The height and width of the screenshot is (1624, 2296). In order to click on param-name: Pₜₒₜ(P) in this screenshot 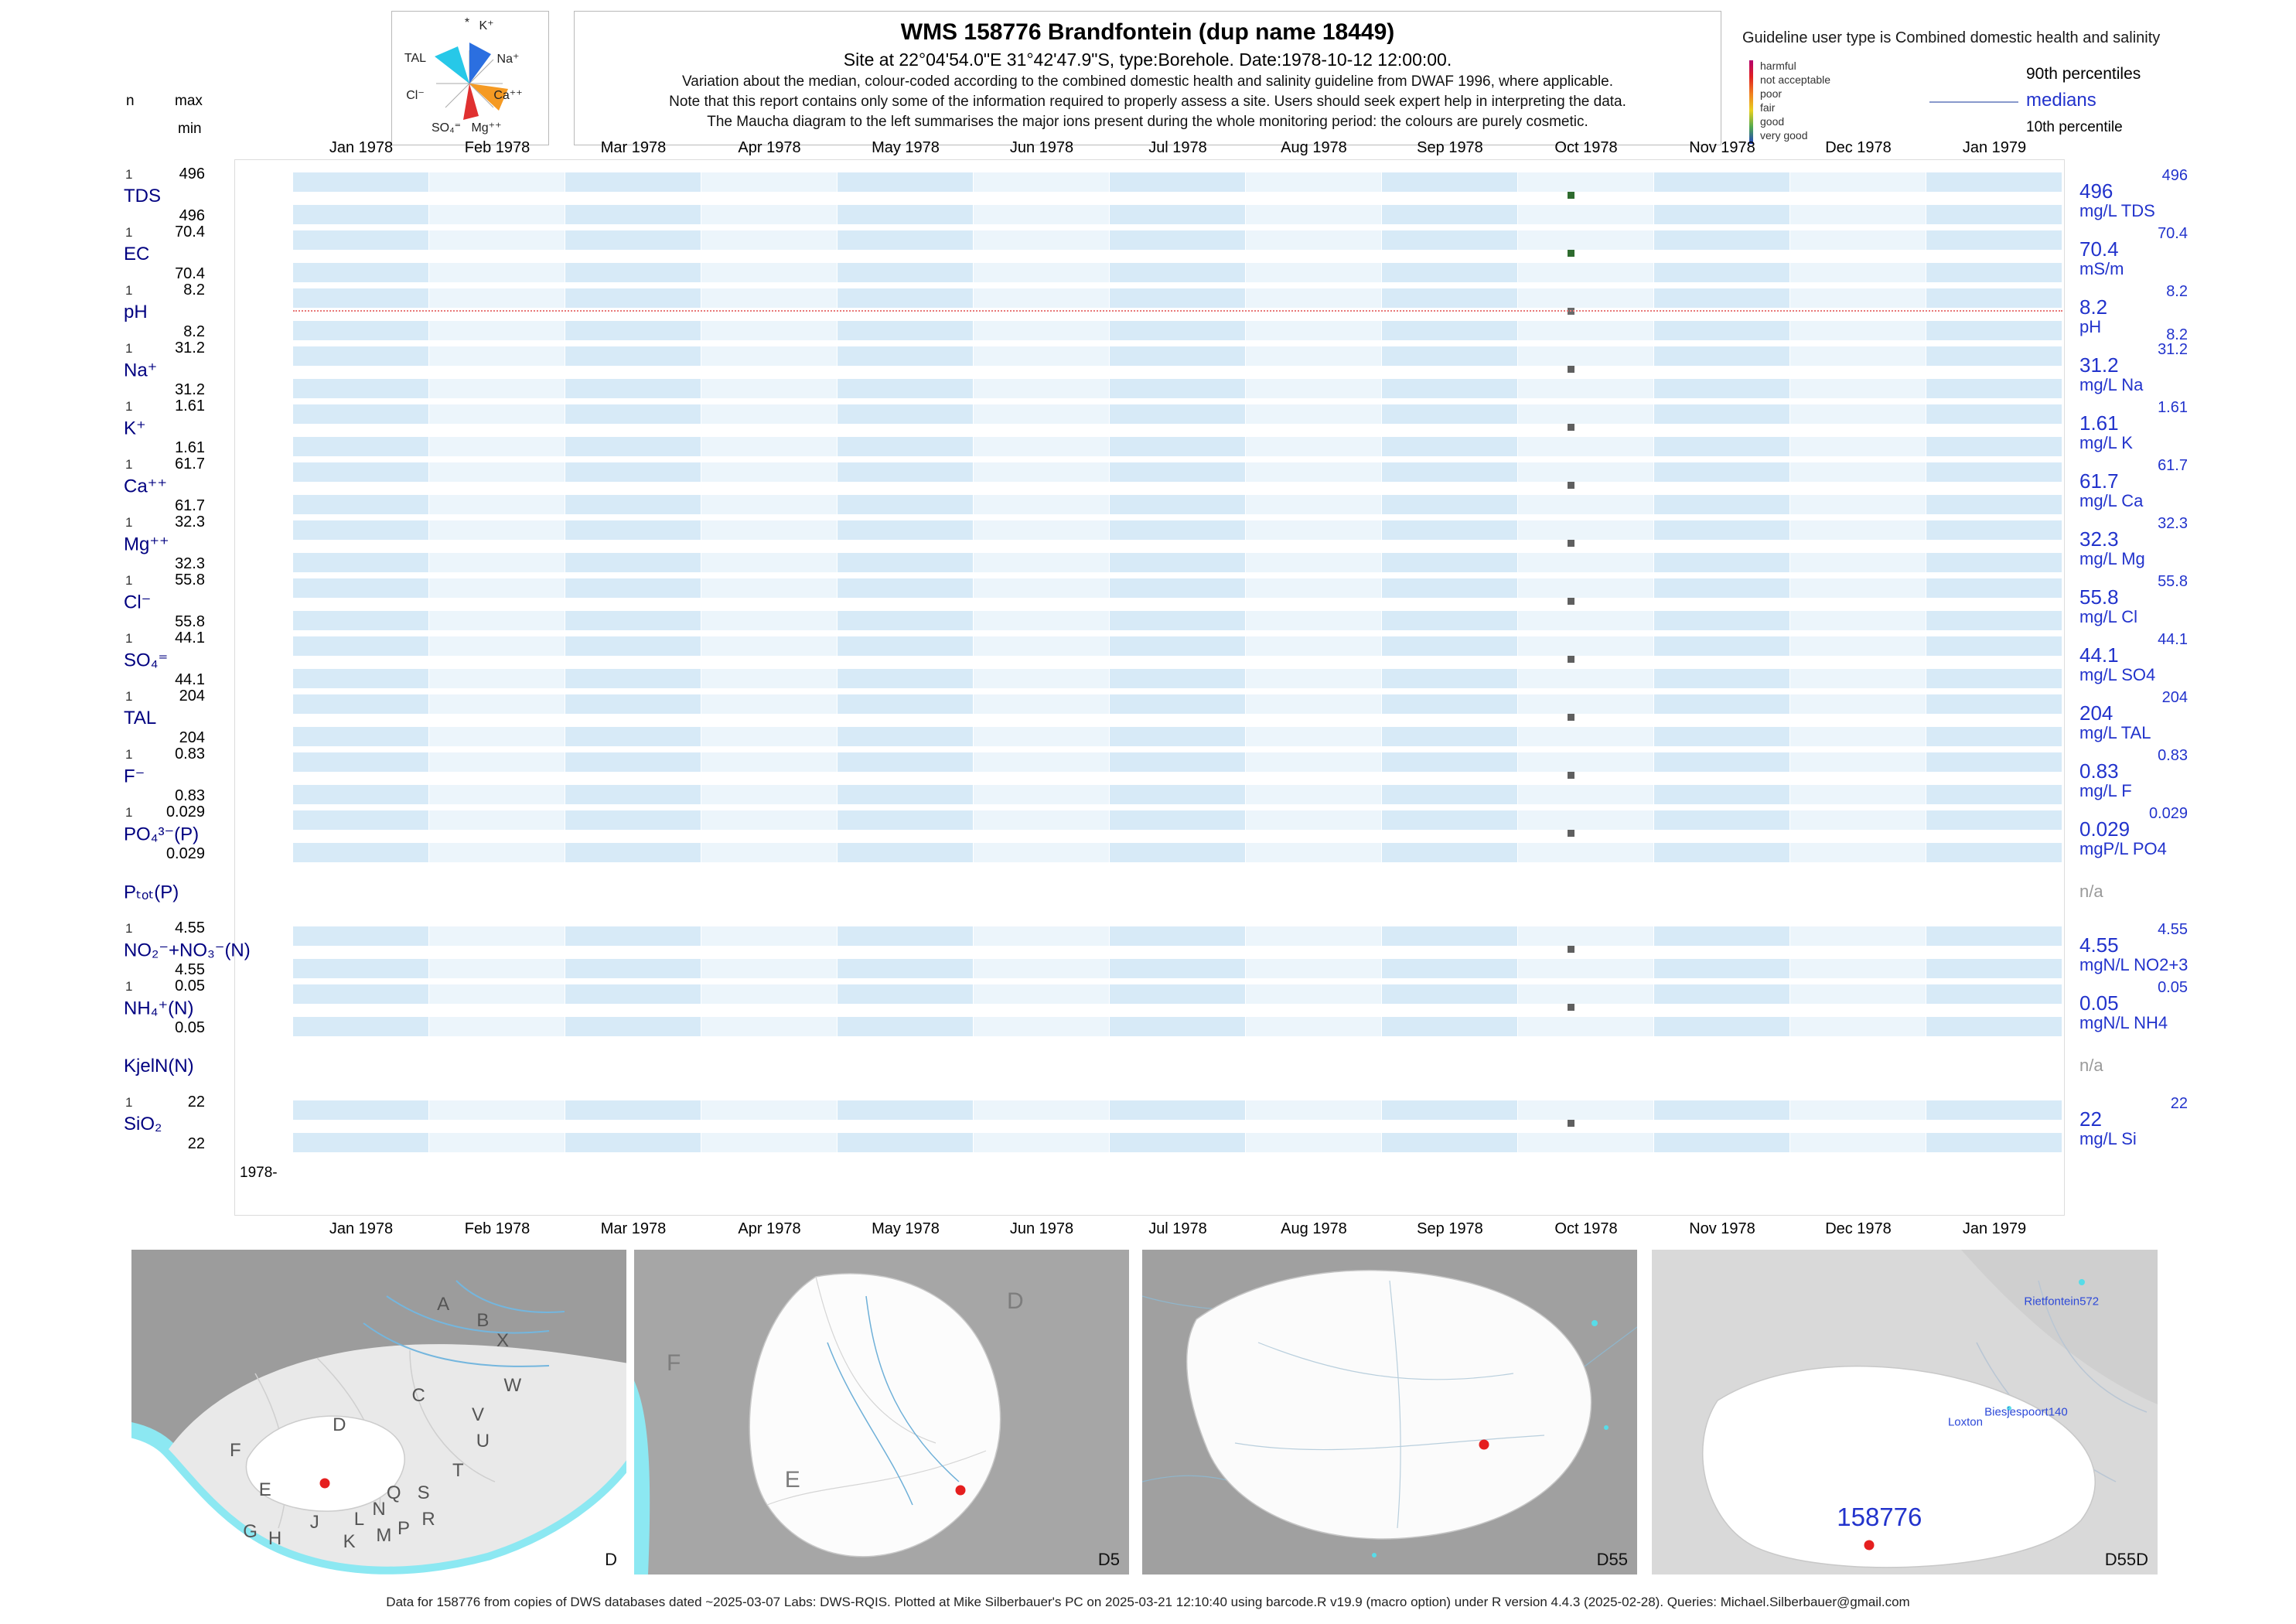, I will do `click(151, 892)`.